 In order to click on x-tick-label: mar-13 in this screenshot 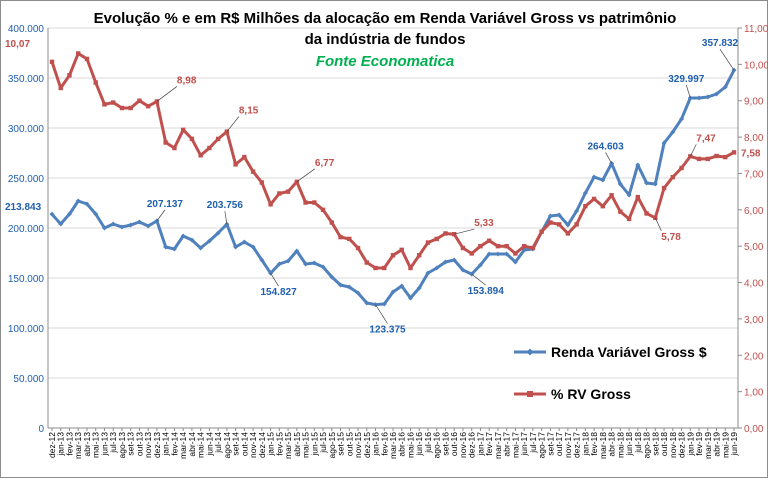, I will do `click(78, 445)`.